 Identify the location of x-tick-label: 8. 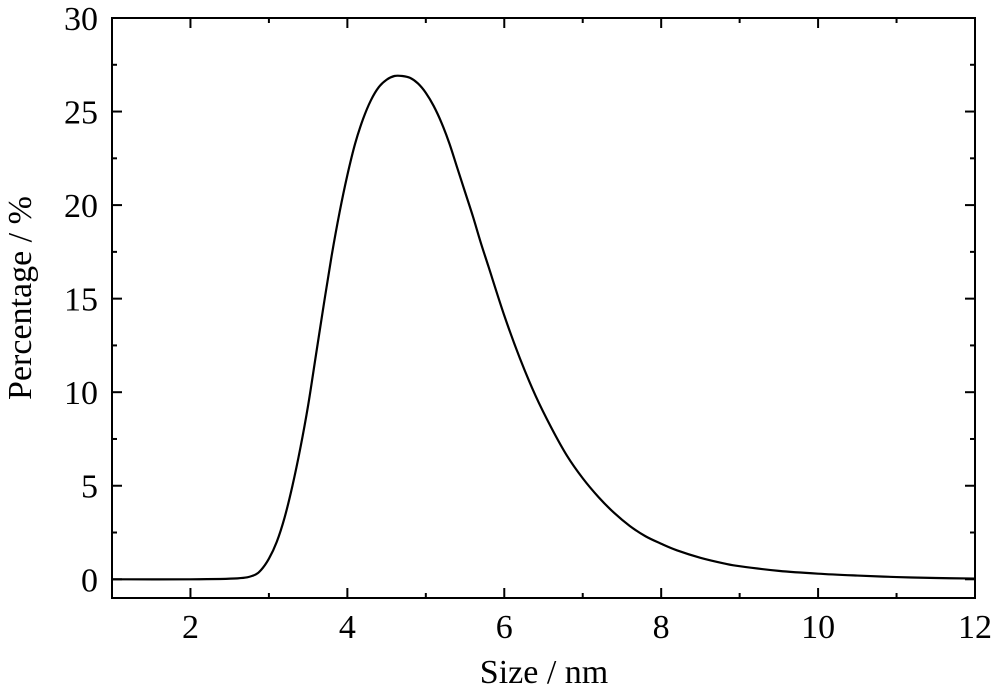
(661, 627).